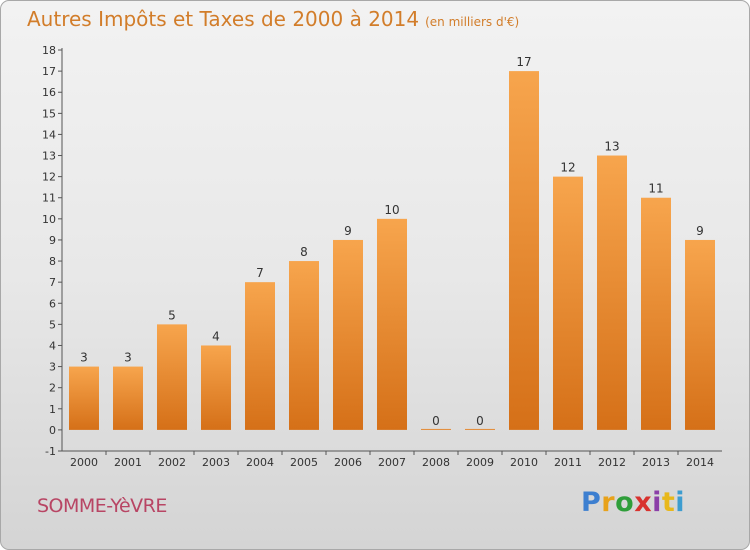  I want to click on y-tick-label: 12, so click(49, 177).